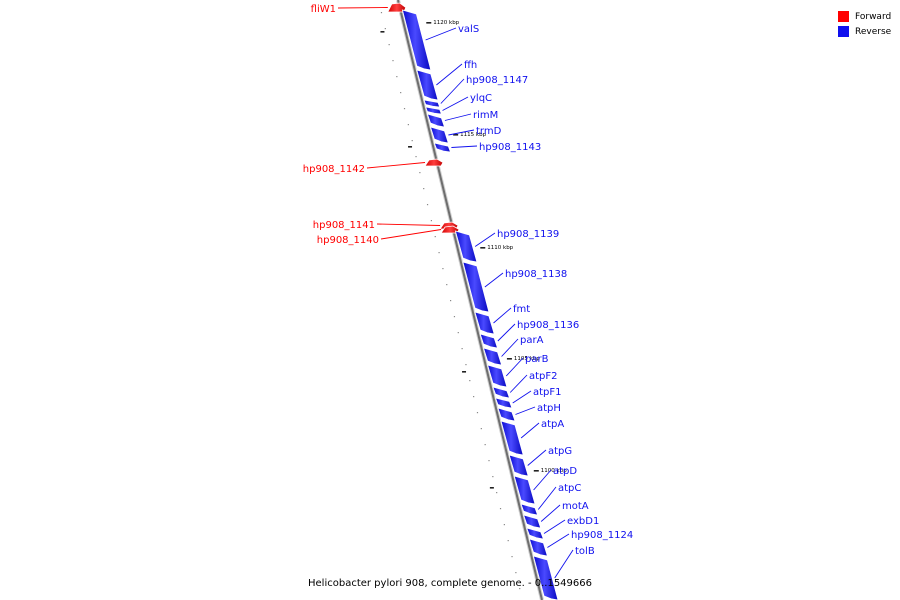 The image size is (900, 600). I want to click on scale-tick-label: 1115 kbp, so click(473, 135).